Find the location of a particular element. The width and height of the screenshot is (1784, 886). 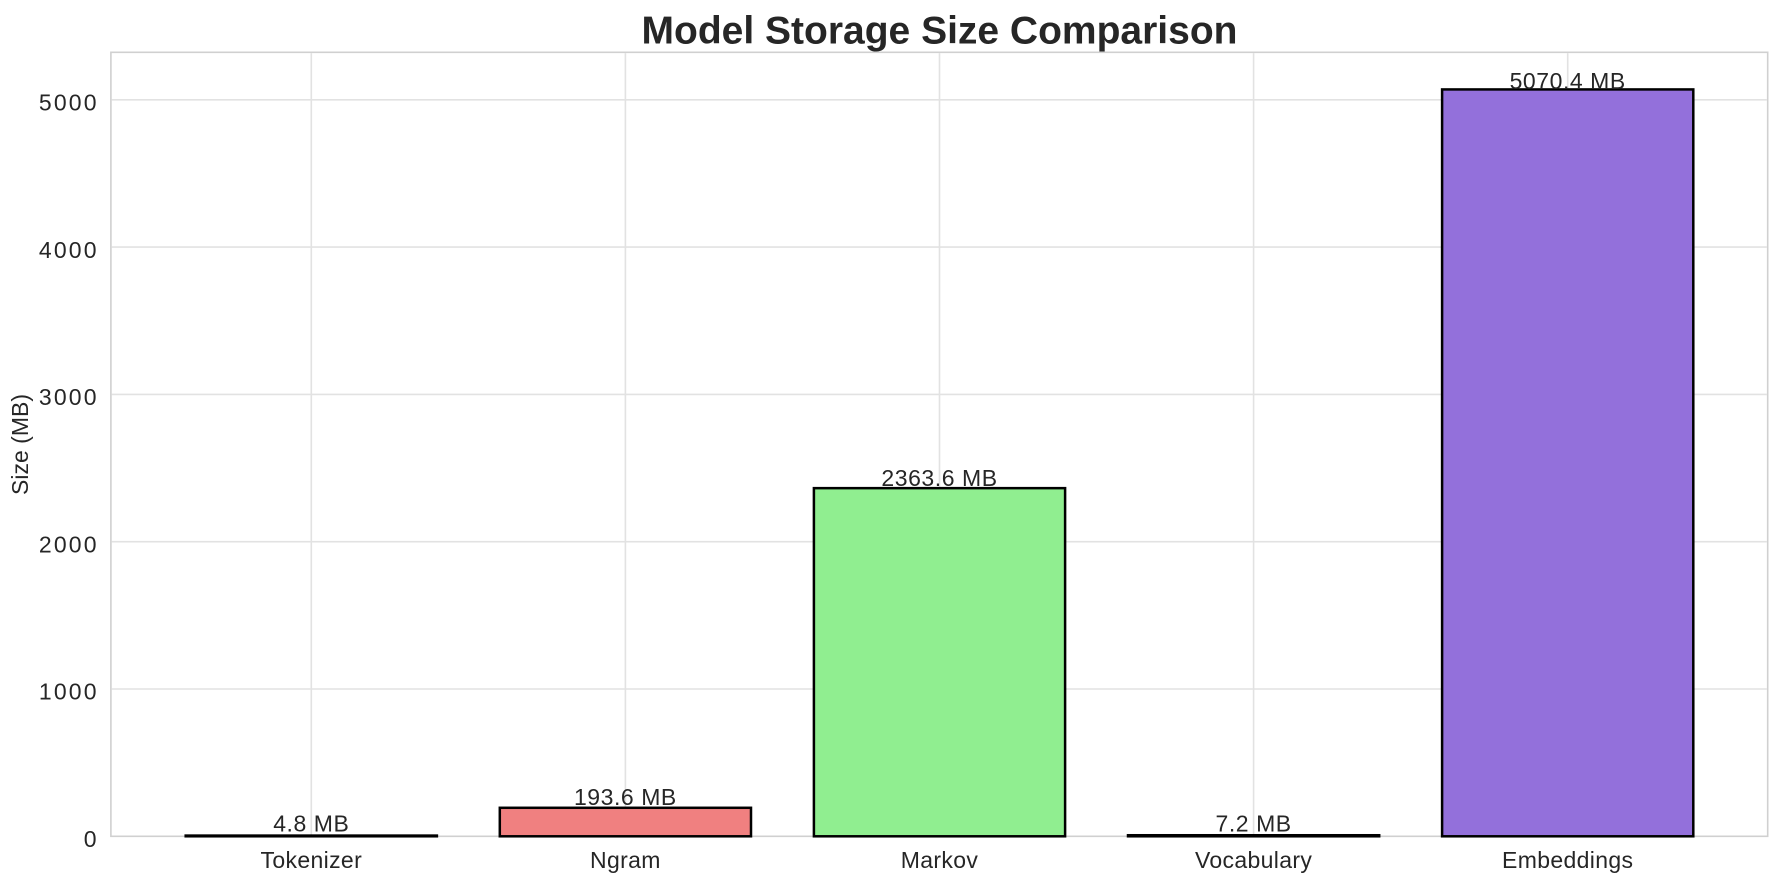

svg-text: Vocabulary is located at coordinates (1253, 860).